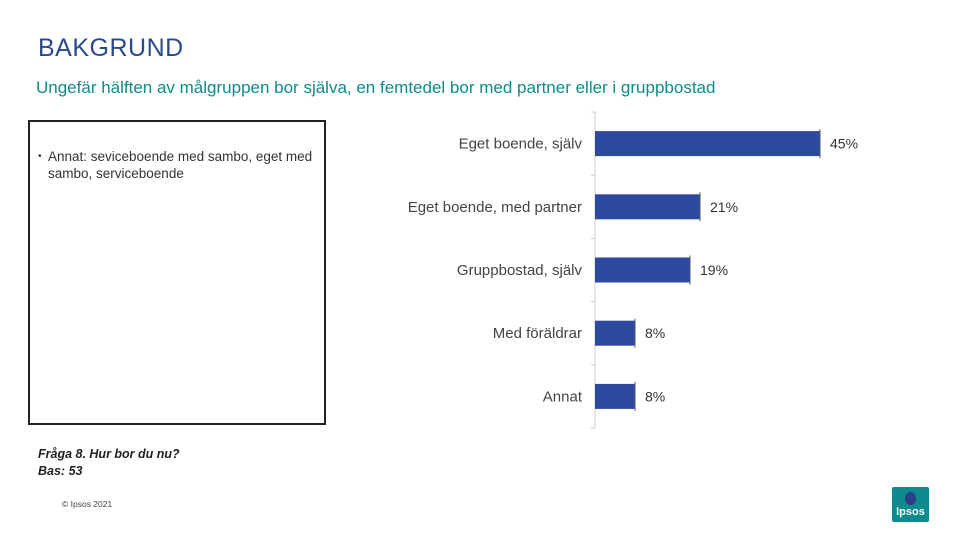 This screenshot has width=960, height=540. I want to click on value-label: 45%, so click(844, 144).